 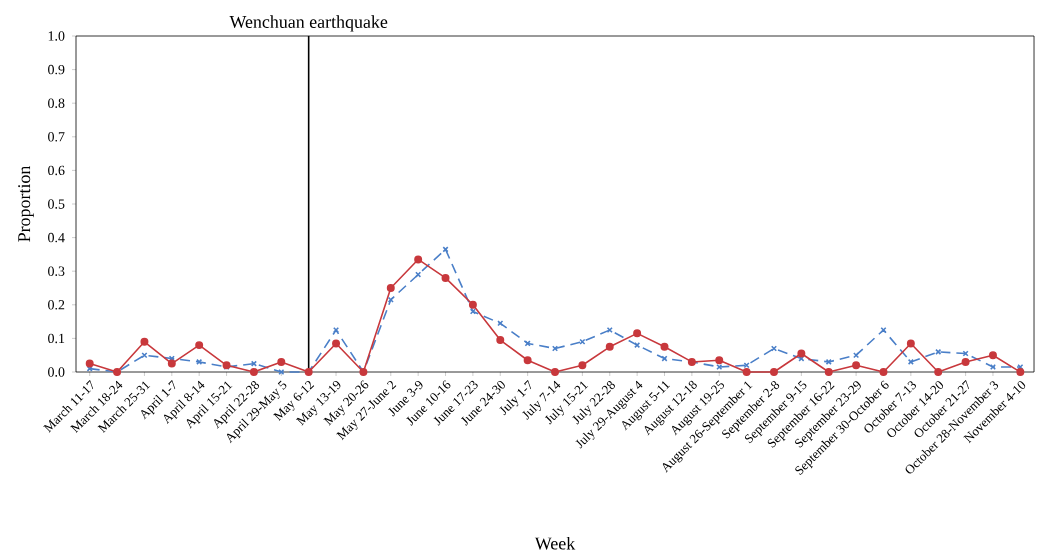 What do you see at coordinates (26, 203) in the screenshot?
I see `y-axis-title: Proportion` at bounding box center [26, 203].